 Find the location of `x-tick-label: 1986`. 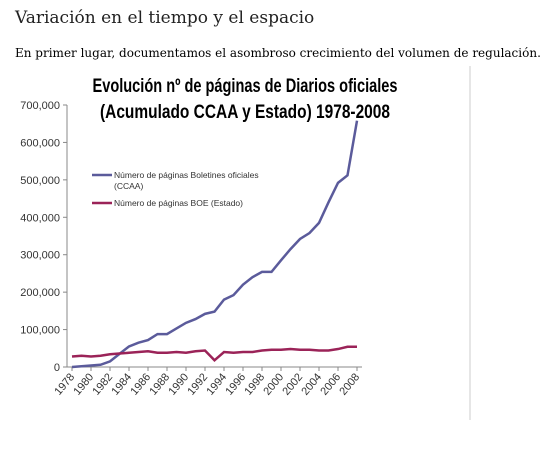

x-tick-label: 1986 is located at coordinates (140, 384).